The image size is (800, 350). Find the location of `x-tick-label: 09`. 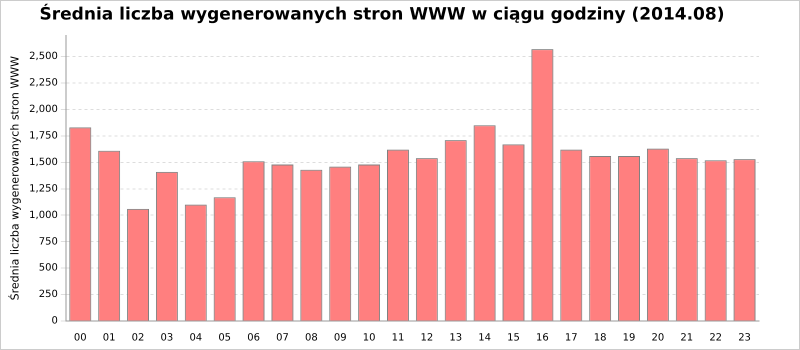

x-tick-label: 09 is located at coordinates (340, 338).